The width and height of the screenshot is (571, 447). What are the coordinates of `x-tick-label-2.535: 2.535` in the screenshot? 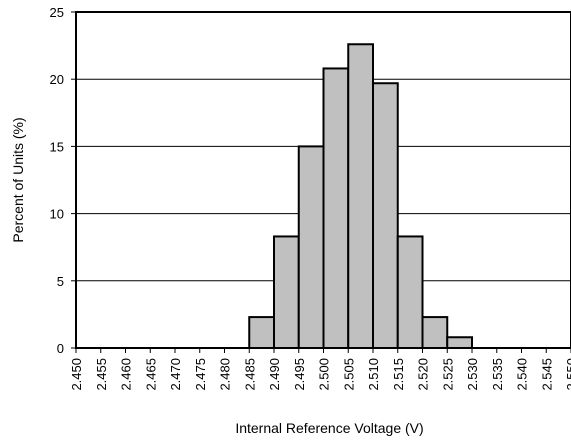 It's located at (497, 374).